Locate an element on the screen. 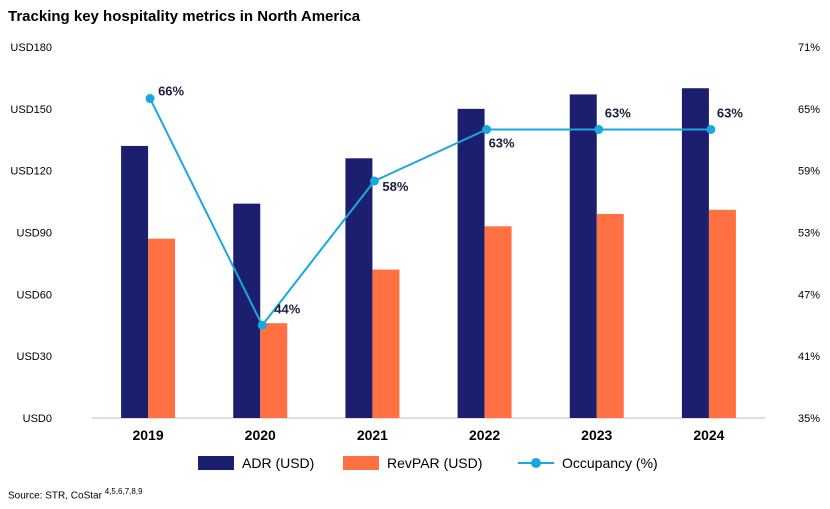 The height and width of the screenshot is (509, 830). x-tick-label: 2024 is located at coordinates (708, 435).